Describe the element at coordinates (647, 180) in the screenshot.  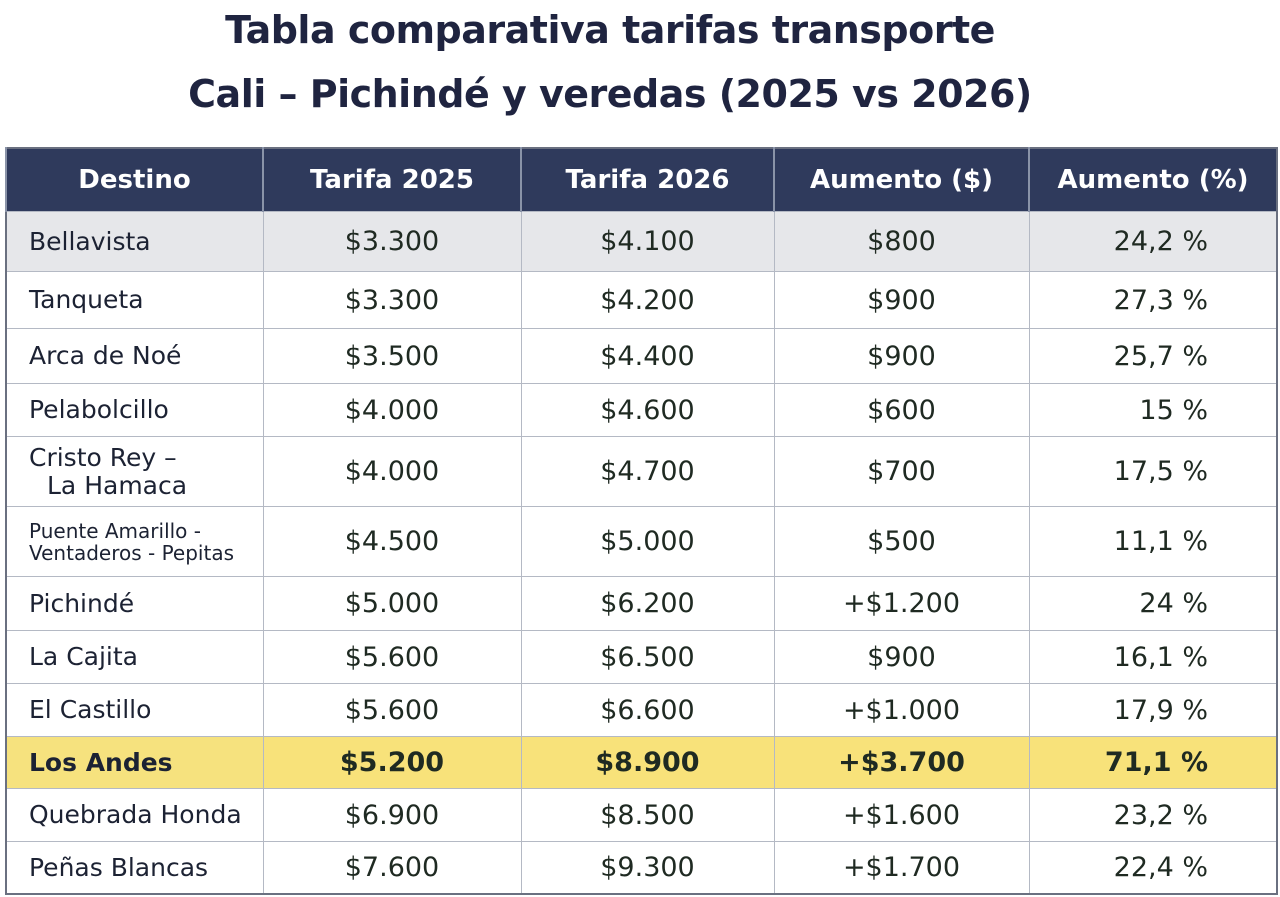
I see `column-header: Tarifa 2026` at that location.